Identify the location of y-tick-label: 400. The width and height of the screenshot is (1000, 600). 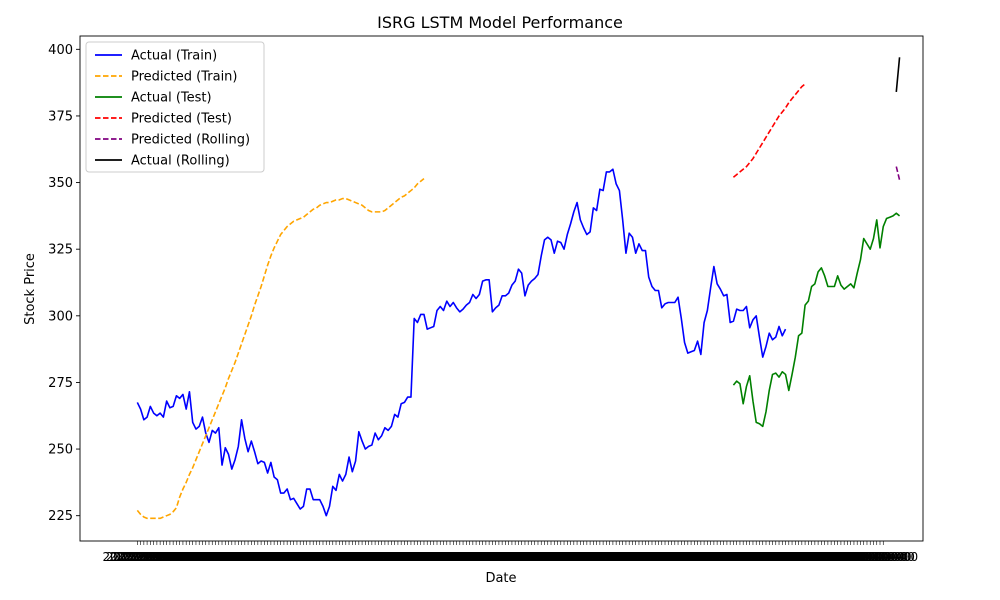
(60, 50).